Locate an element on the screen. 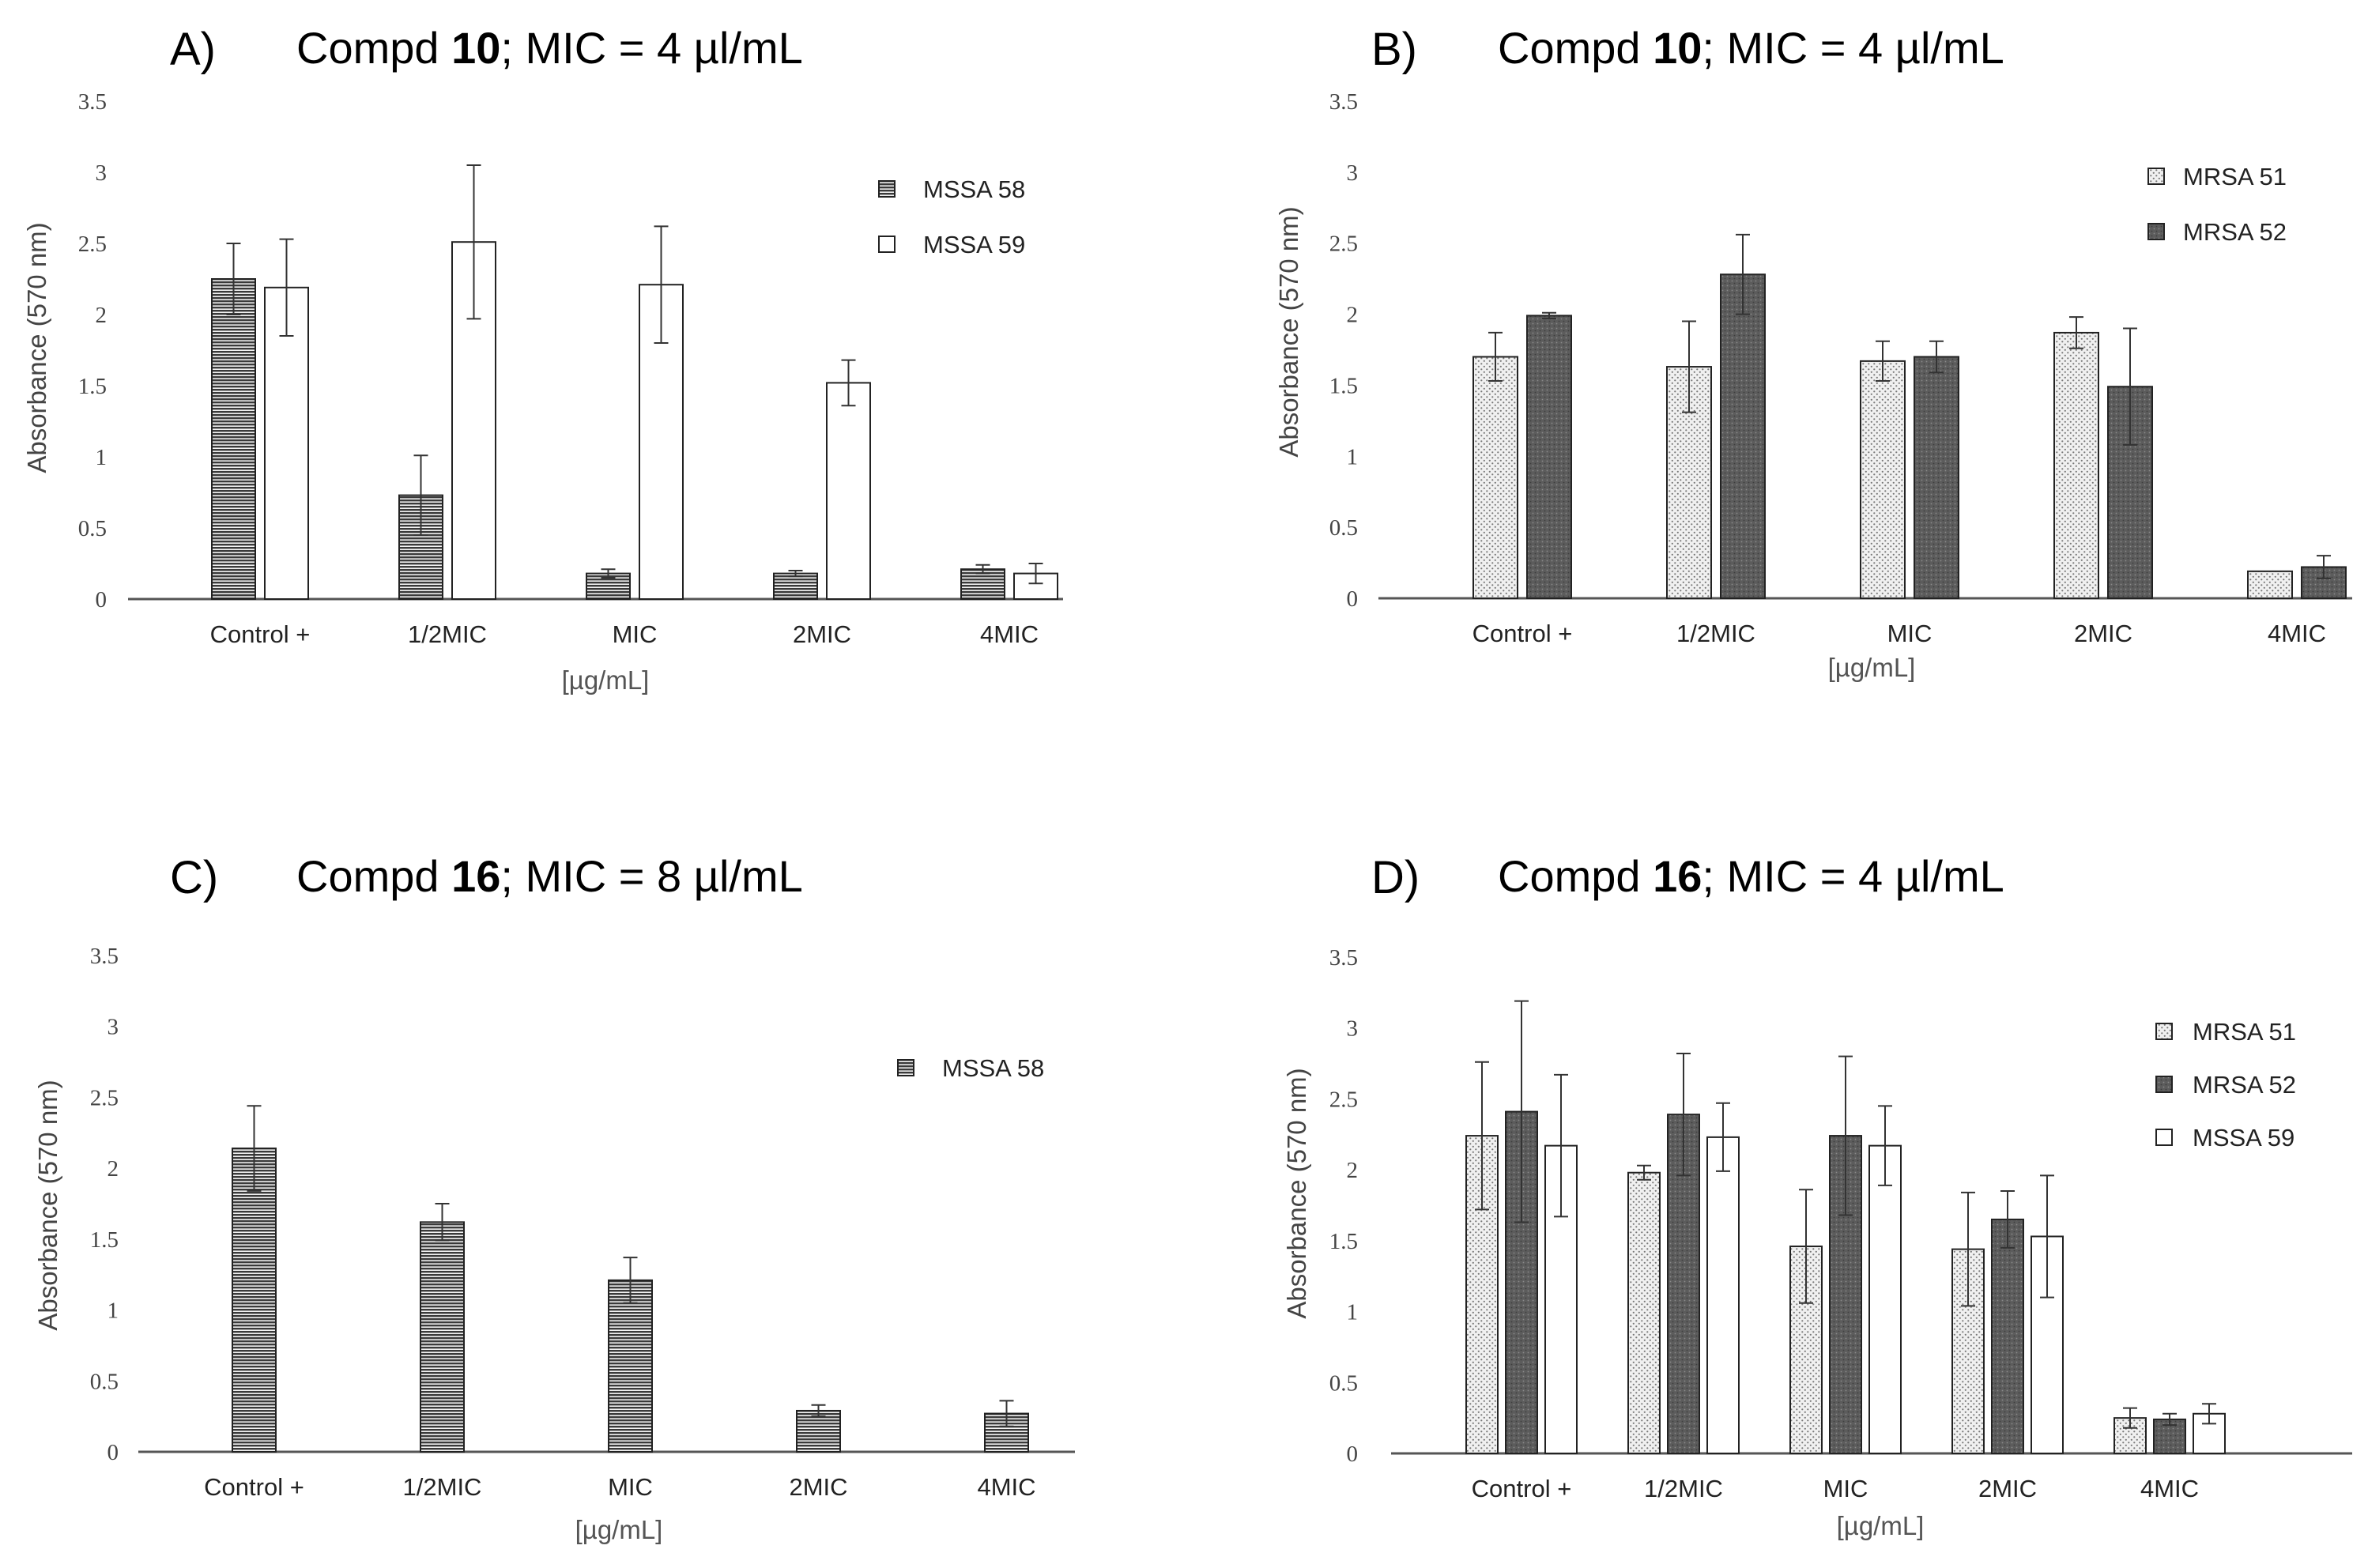 The height and width of the screenshot is (1568, 2368). chart0-y-tick-label: 0.5 is located at coordinates (92, 528).